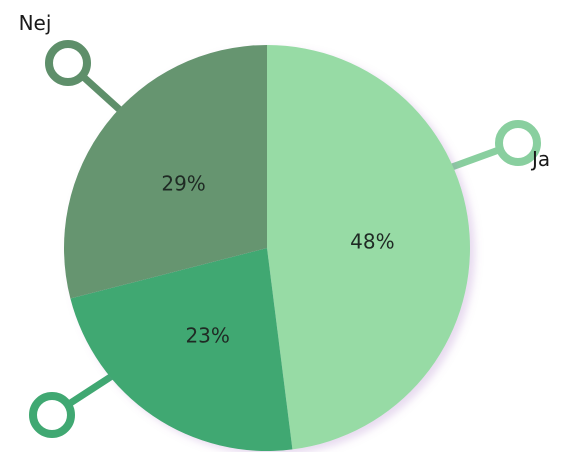 This screenshot has height=452, width=573. I want to click on legend-label-0: Ja, so click(540, 159).